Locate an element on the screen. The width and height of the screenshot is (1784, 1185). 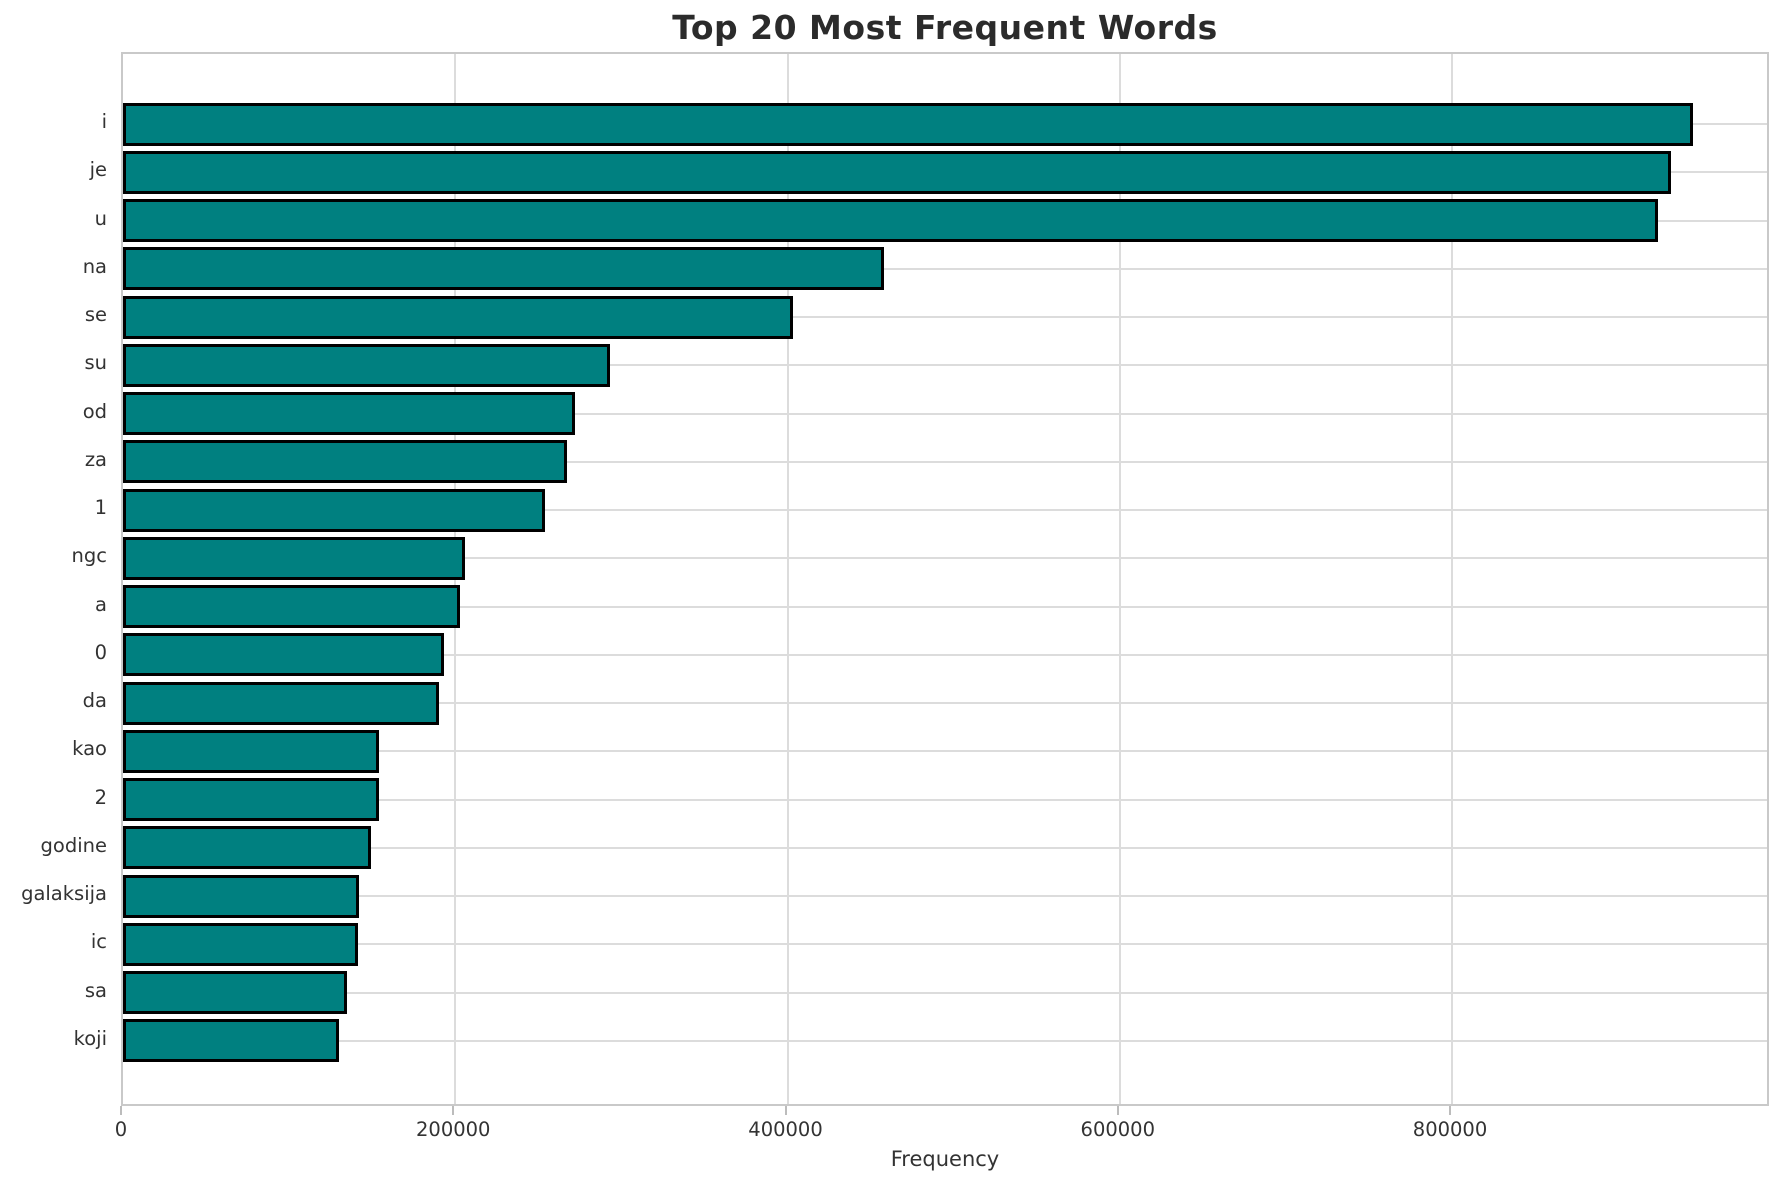
bar-a is located at coordinates (292, 606).